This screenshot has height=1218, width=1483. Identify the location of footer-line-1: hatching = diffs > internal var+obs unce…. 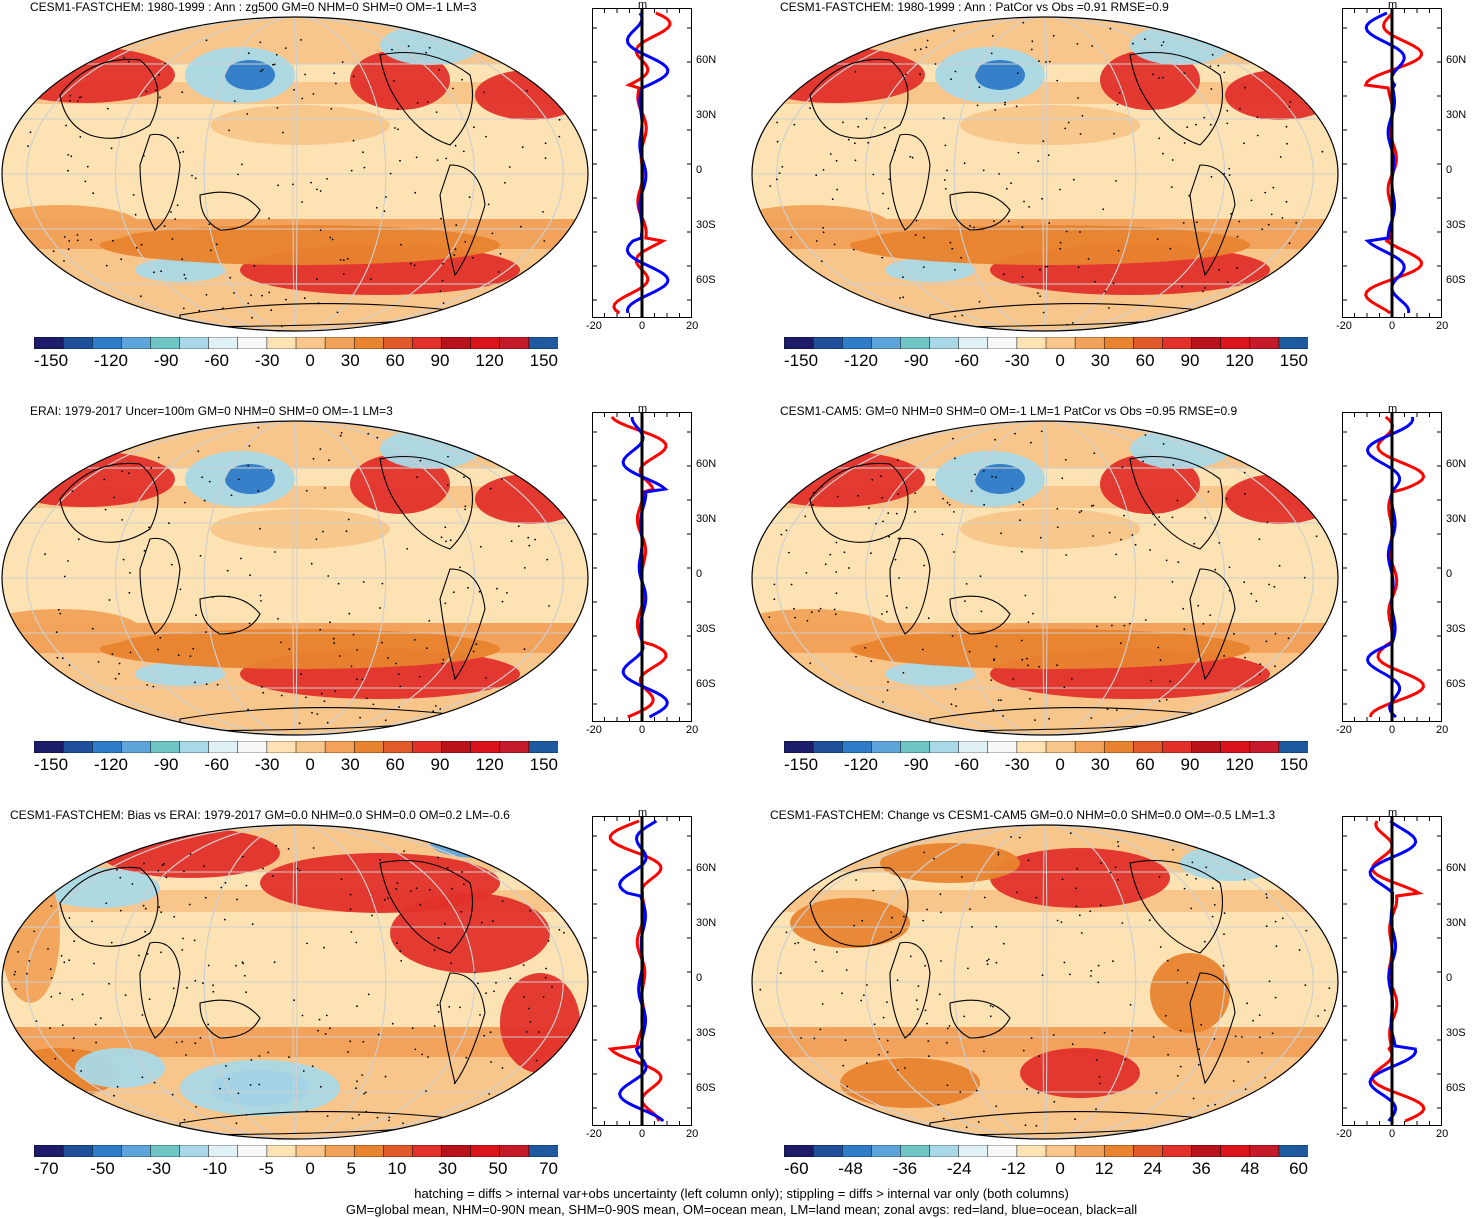
(741, 1193).